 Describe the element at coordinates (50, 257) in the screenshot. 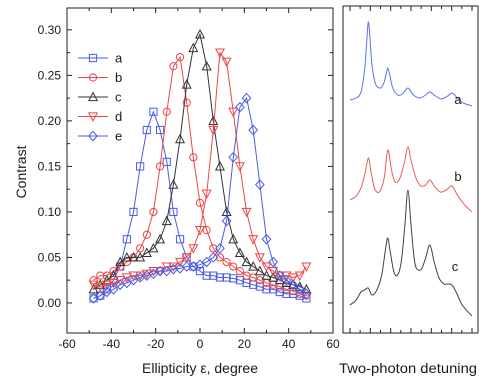

I see `y-tick-label: 0.05` at that location.